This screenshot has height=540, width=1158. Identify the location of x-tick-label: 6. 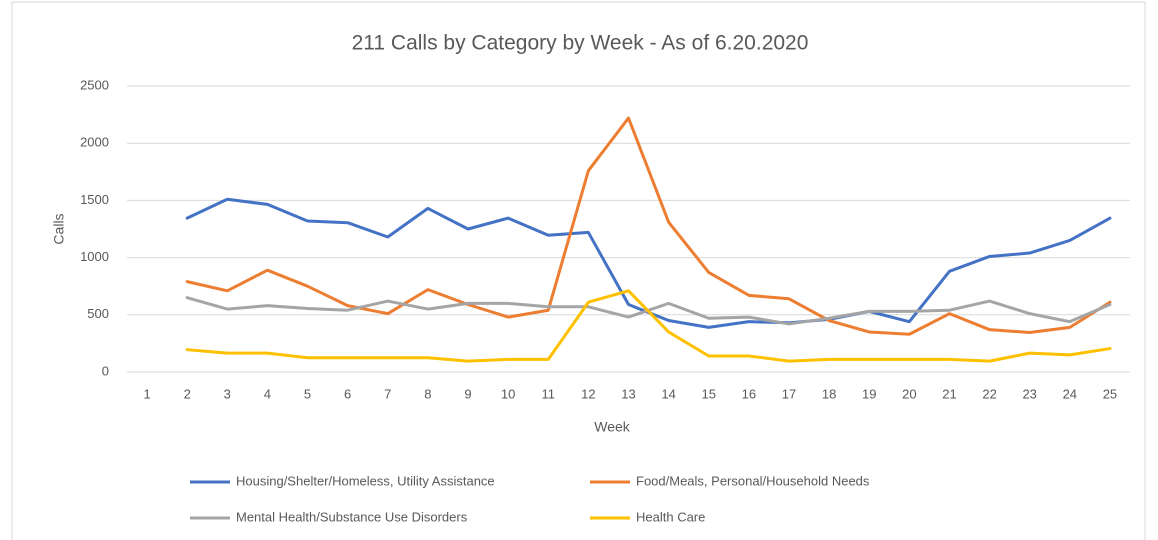
(347, 393).